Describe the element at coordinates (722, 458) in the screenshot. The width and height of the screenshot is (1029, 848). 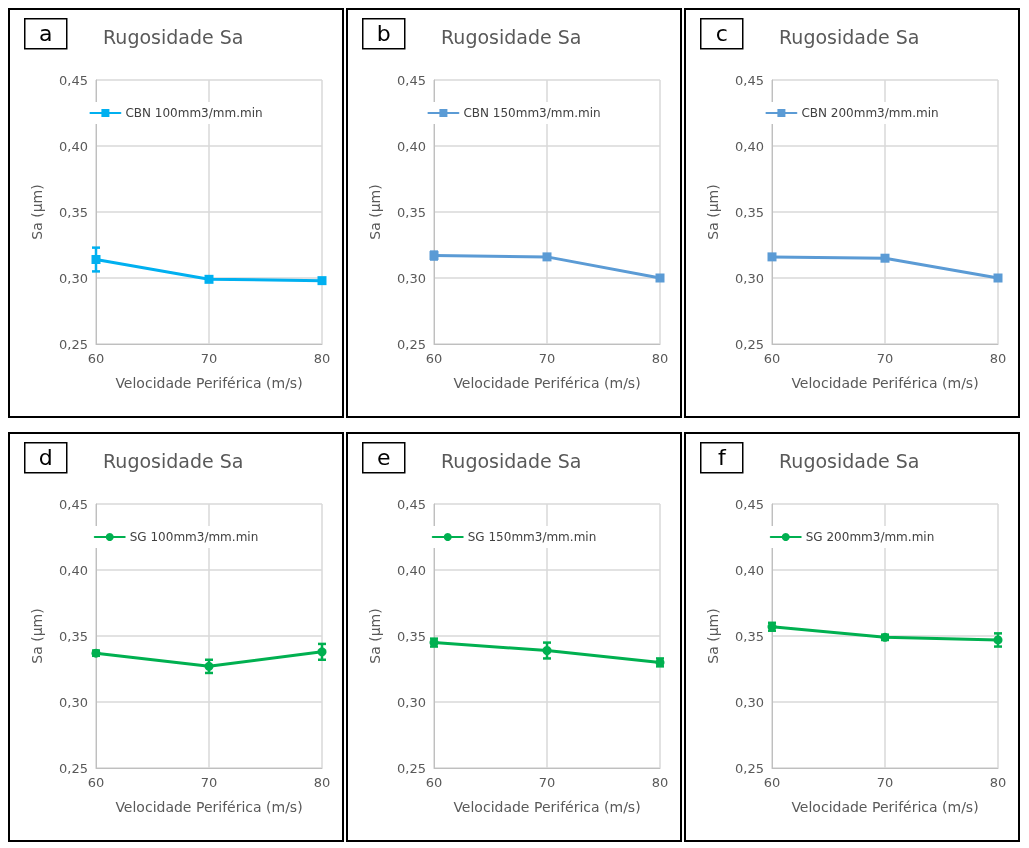
I see `text: f` at that location.